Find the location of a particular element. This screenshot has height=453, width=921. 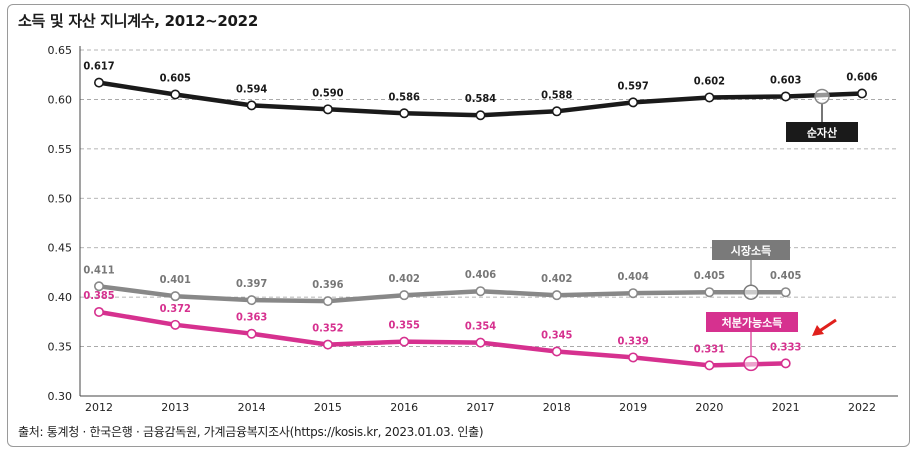

y-tick-label: 0.55 is located at coordinates (60, 149).